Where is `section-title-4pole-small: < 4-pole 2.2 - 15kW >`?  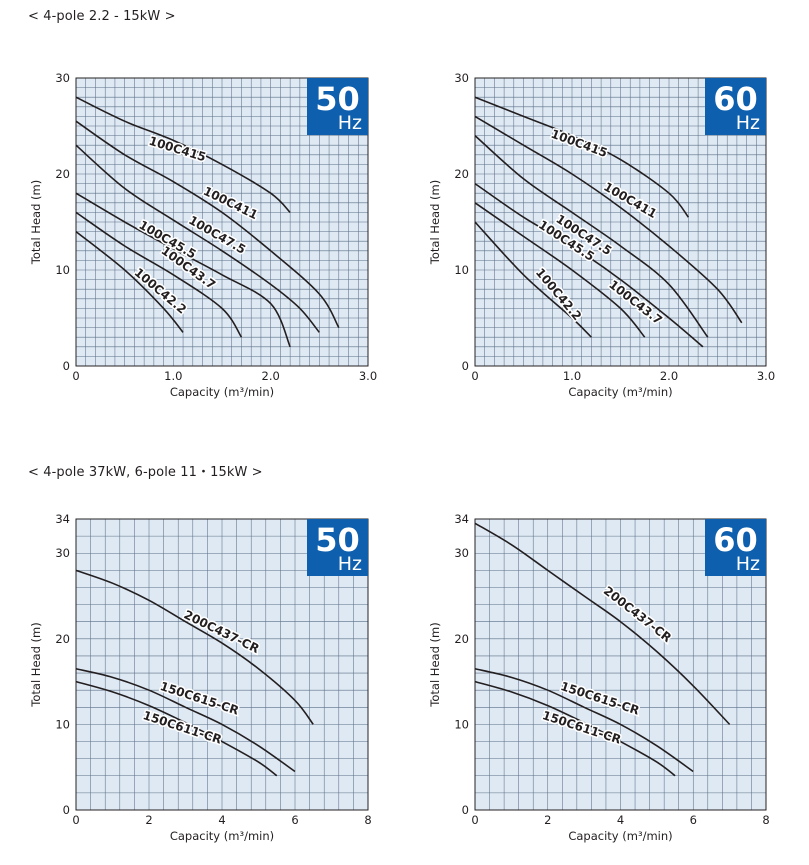 section-title-4pole-small: < 4-pole 2.2 - 15kW > is located at coordinates (102, 16).